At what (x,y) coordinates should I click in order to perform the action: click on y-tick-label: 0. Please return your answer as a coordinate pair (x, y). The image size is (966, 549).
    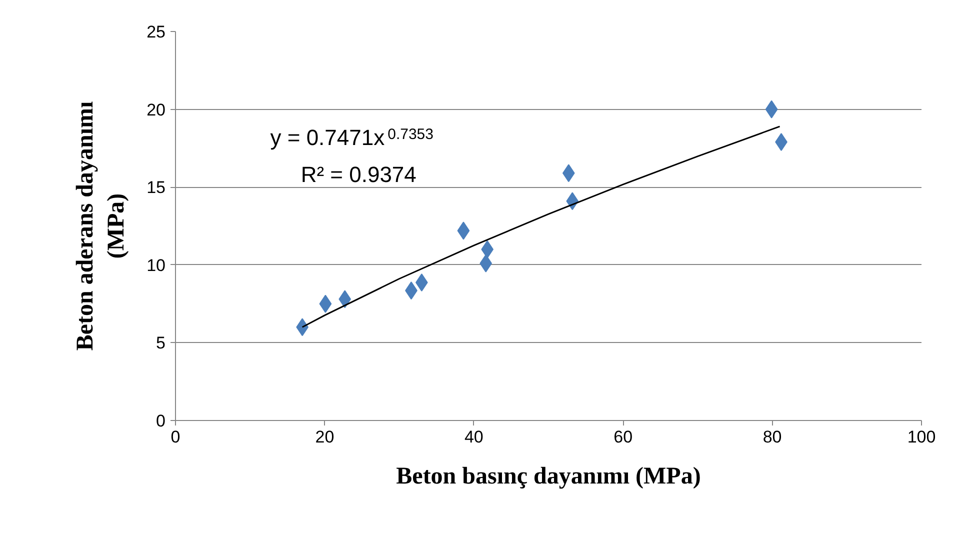
    Looking at the image, I should click on (161, 421).